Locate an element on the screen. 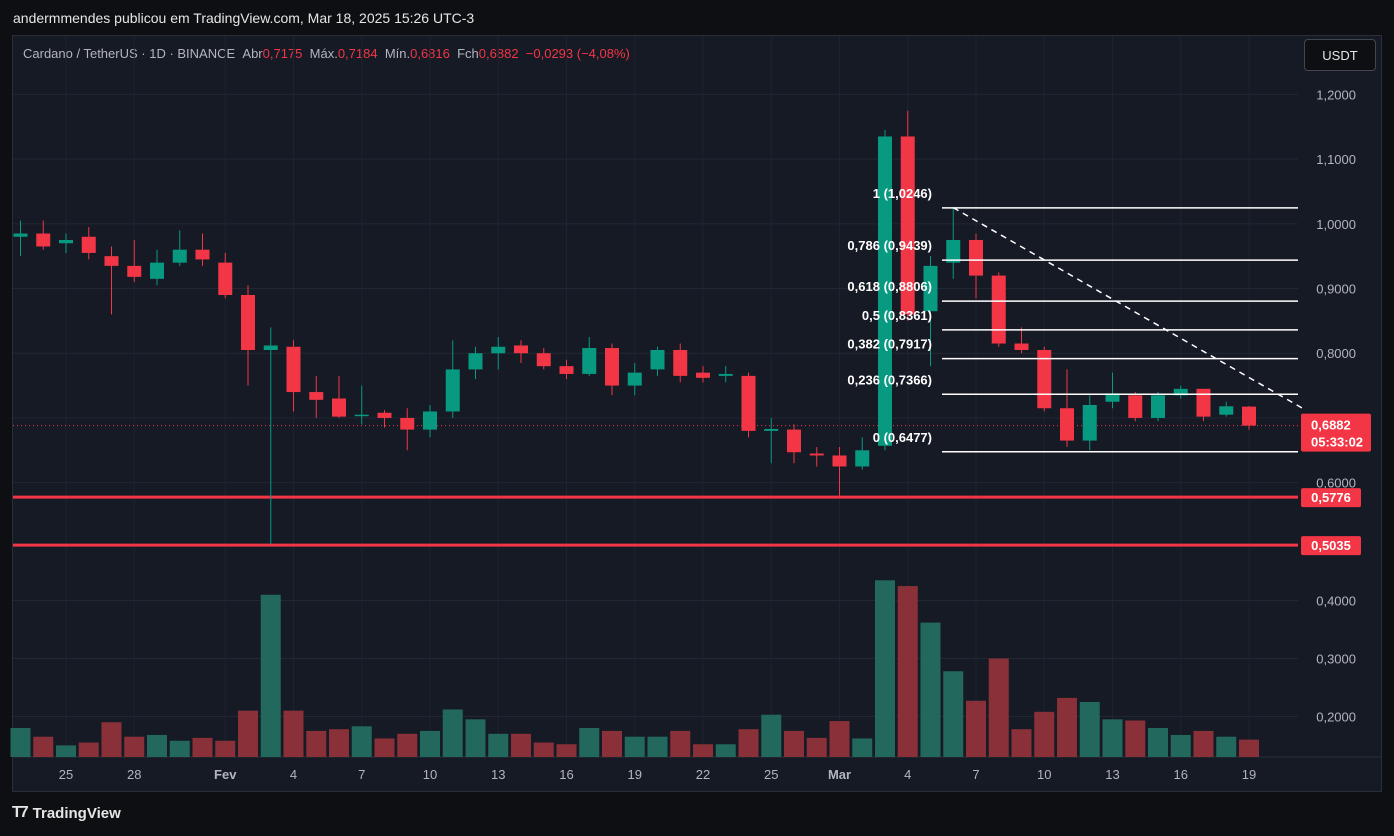 The image size is (1394, 836). fib-level-label: 0,382 (0,7917) is located at coordinates (889, 344).